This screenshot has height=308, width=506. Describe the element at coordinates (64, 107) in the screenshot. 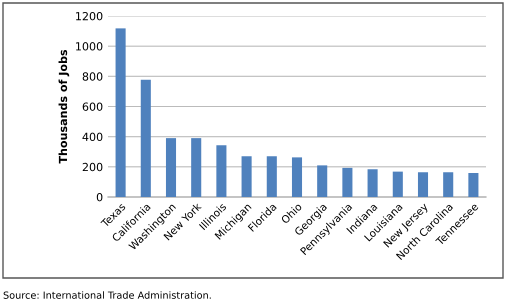

I see `y-axis-title: Thousands of Jobs` at that location.